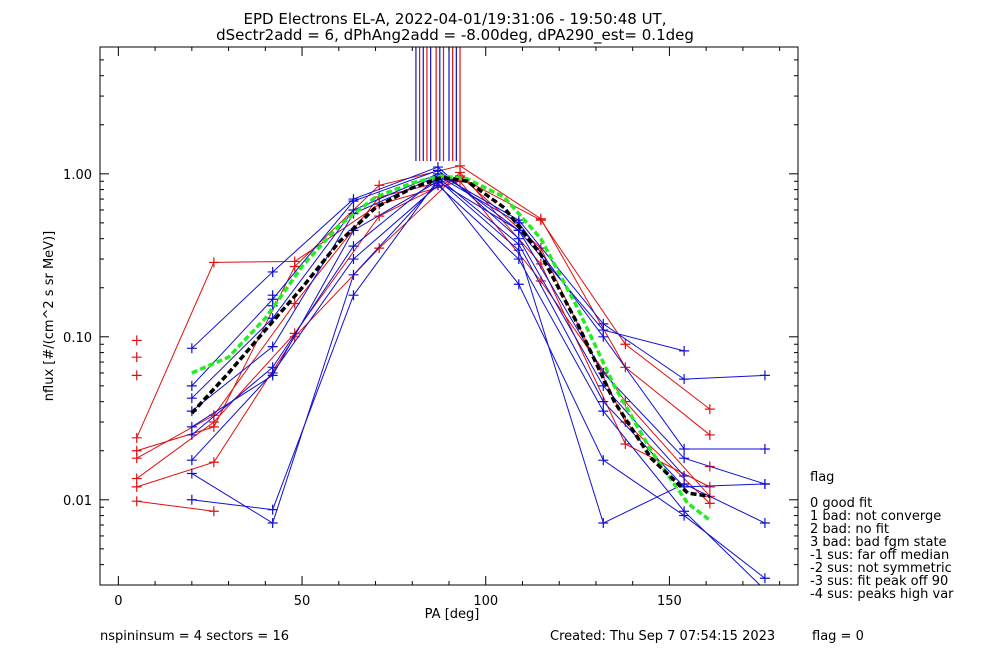 The image size is (1000, 650). I want to click on legend-title: flag, so click(822, 477).